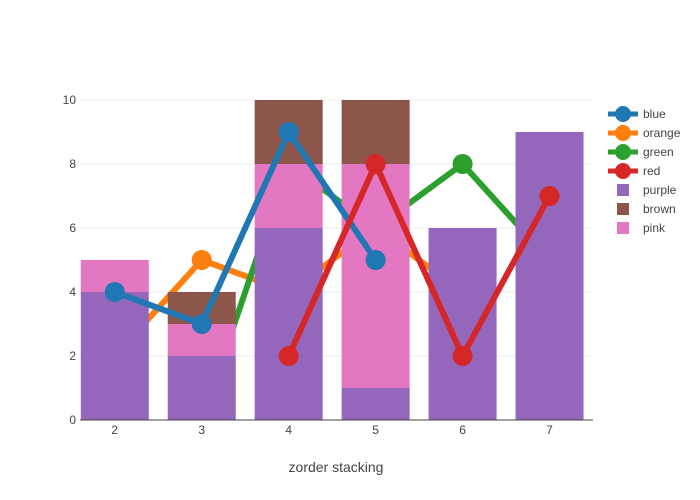 The height and width of the screenshot is (500, 700). What do you see at coordinates (659, 209) in the screenshot?
I see `legend-label: brown` at bounding box center [659, 209].